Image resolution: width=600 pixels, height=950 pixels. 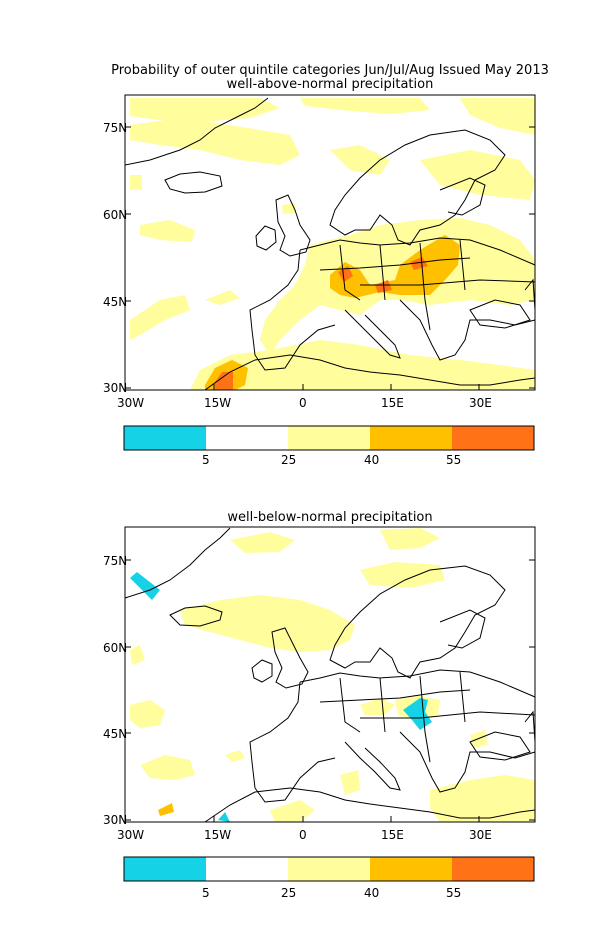 I want to click on panel-2-colorbar, so click(x=329, y=869).